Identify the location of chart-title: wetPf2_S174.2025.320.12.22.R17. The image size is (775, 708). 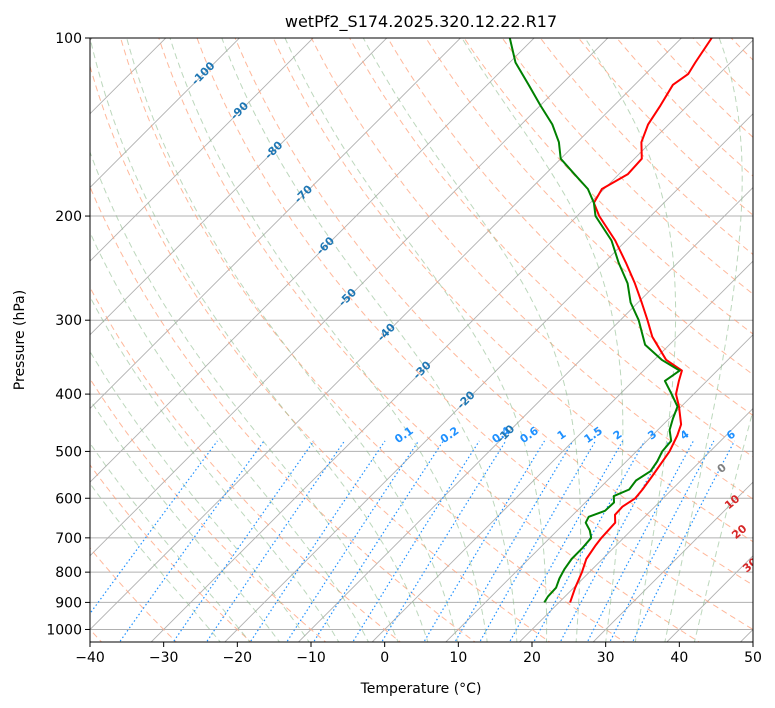
(421, 22).